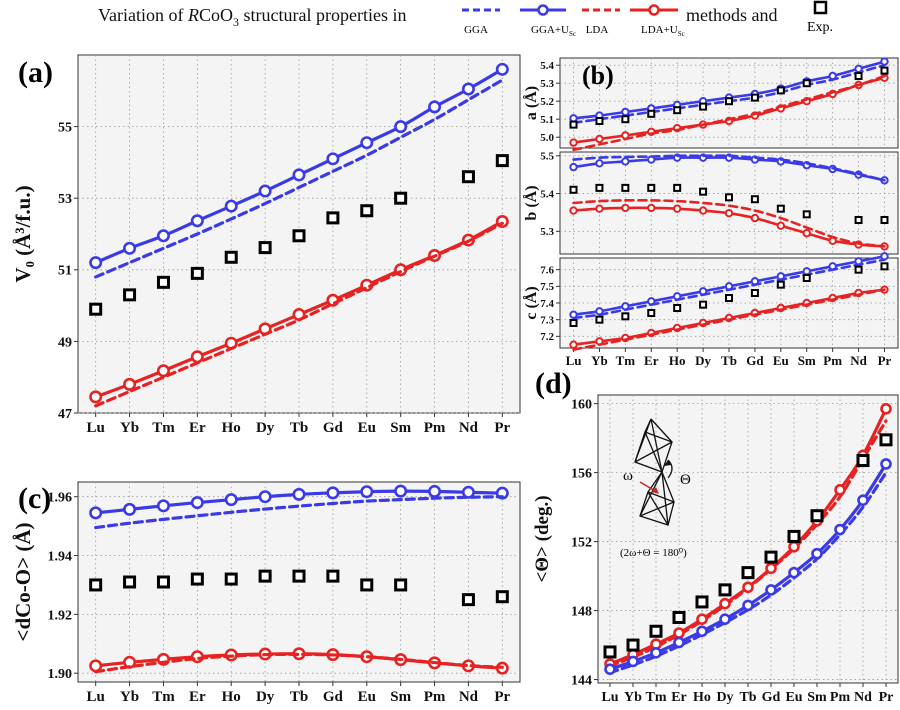  What do you see at coordinates (193, 15) in the screenshot?
I see `header-formula-r: R` at bounding box center [193, 15].